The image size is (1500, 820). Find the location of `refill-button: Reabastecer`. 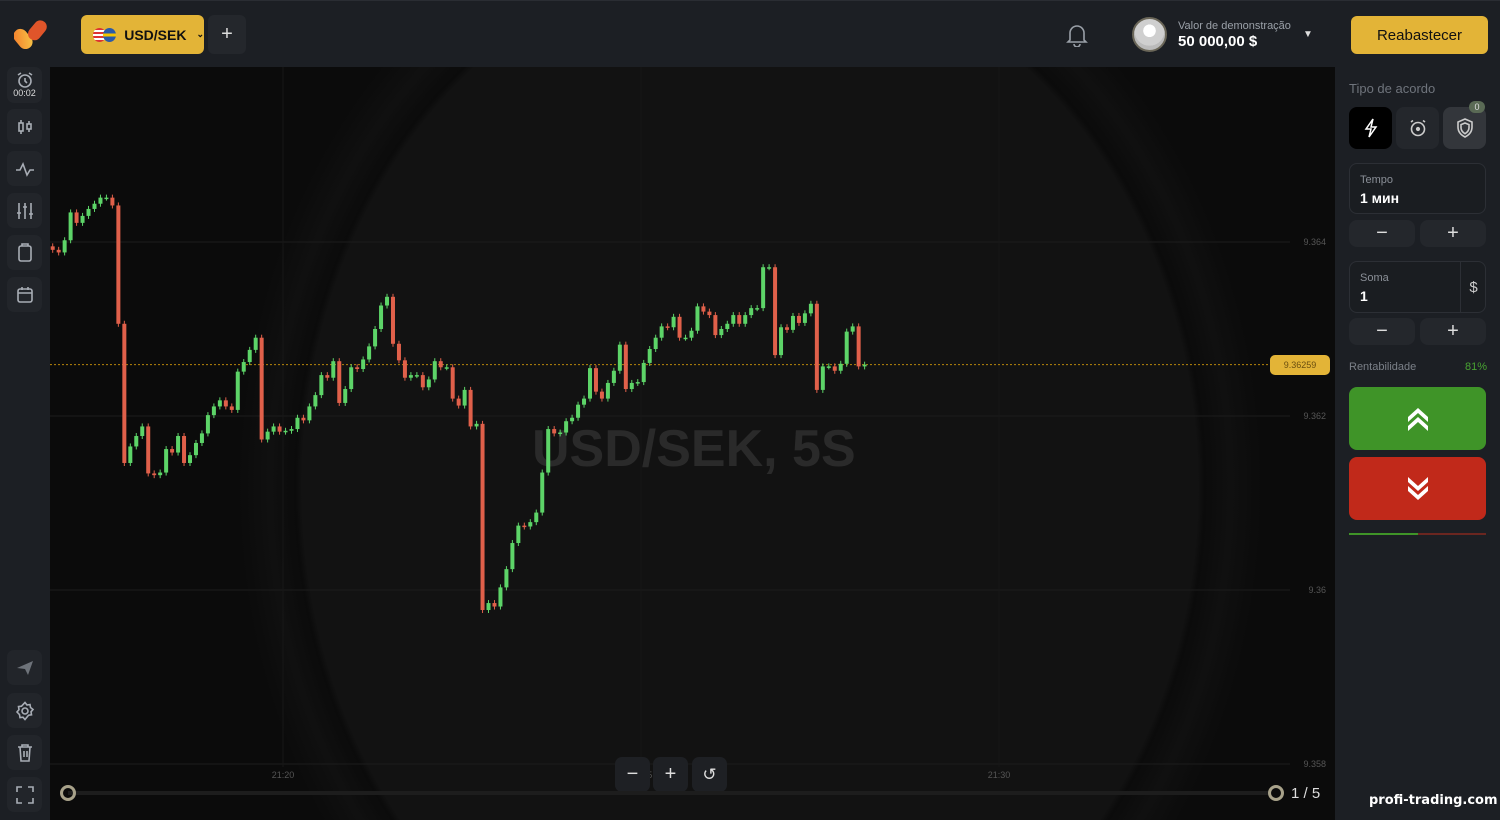

refill-button: Reabastecer is located at coordinates (1419, 35).